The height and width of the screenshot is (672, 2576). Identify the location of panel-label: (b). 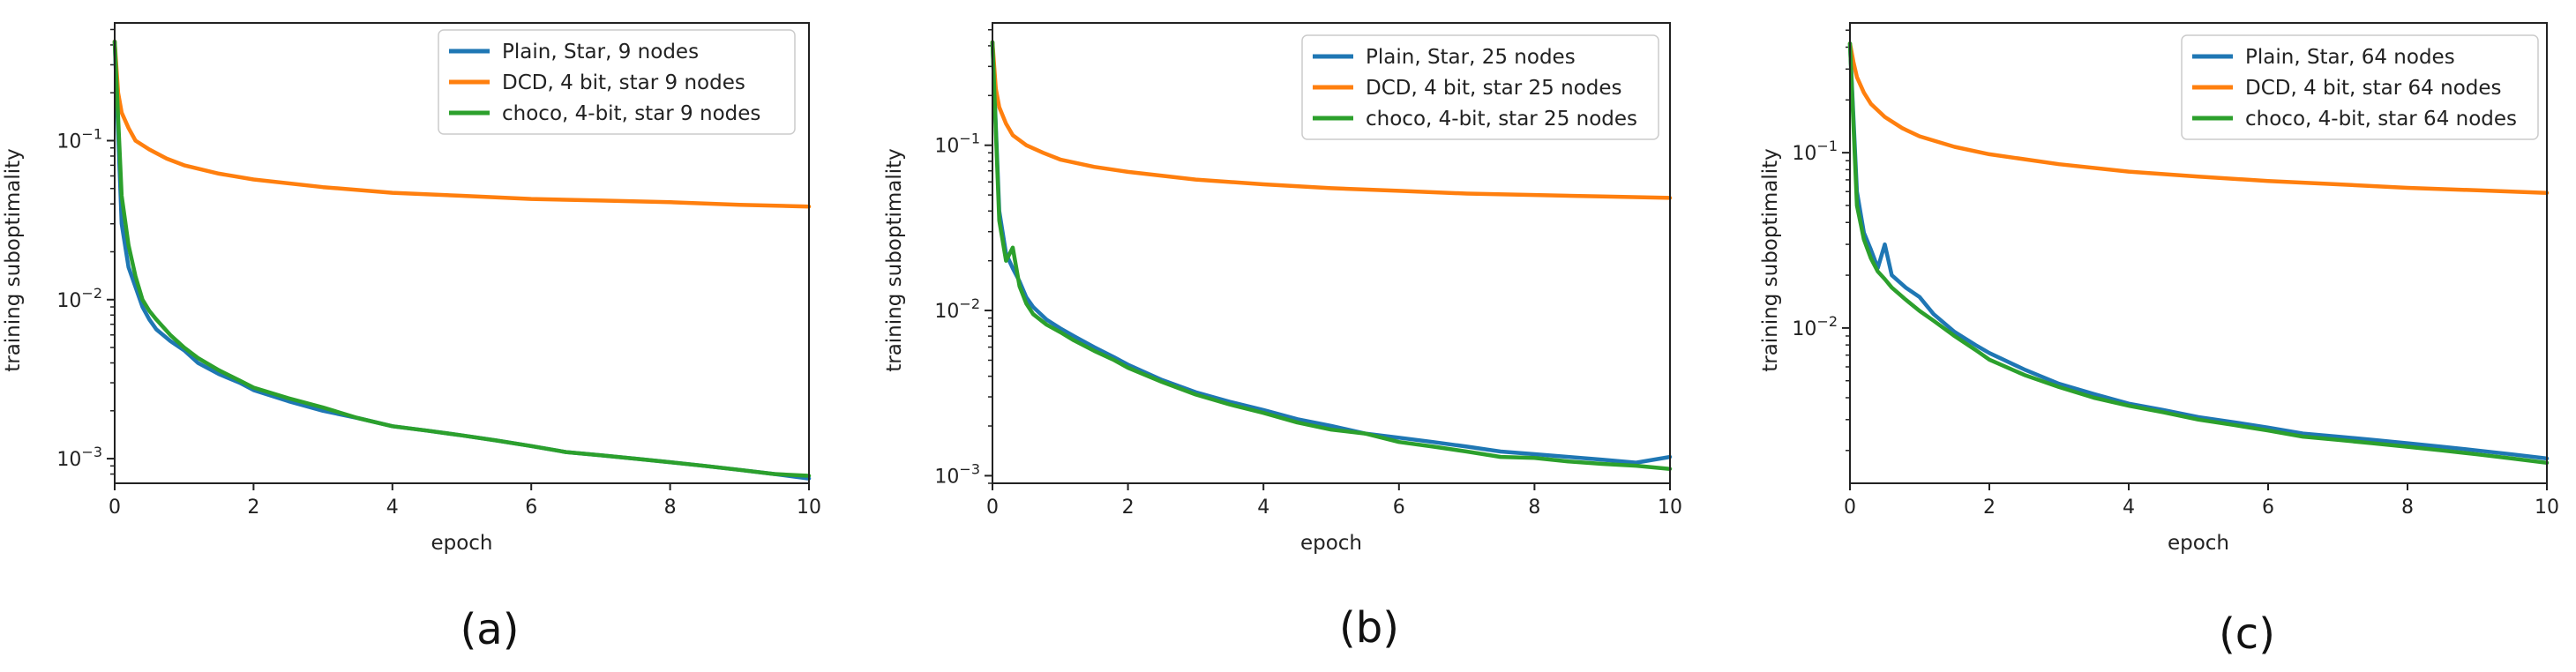
(1369, 628).